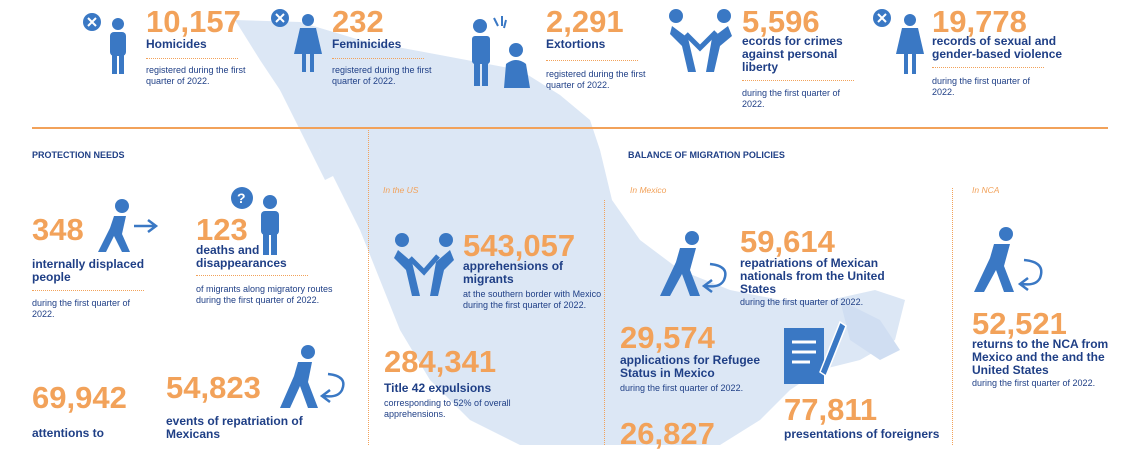 This screenshot has width=1140, height=452. I want to click on question-person-icon: ?, so click(255, 221).